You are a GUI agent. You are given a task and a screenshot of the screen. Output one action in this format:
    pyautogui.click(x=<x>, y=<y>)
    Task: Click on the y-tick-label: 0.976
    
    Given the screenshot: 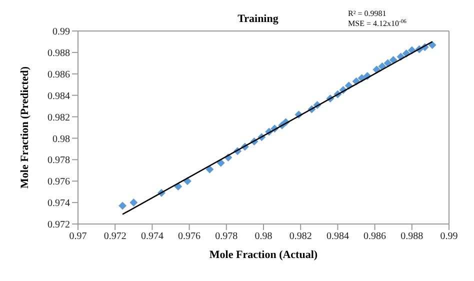 What is the action you would take?
    pyautogui.click(x=59, y=182)
    